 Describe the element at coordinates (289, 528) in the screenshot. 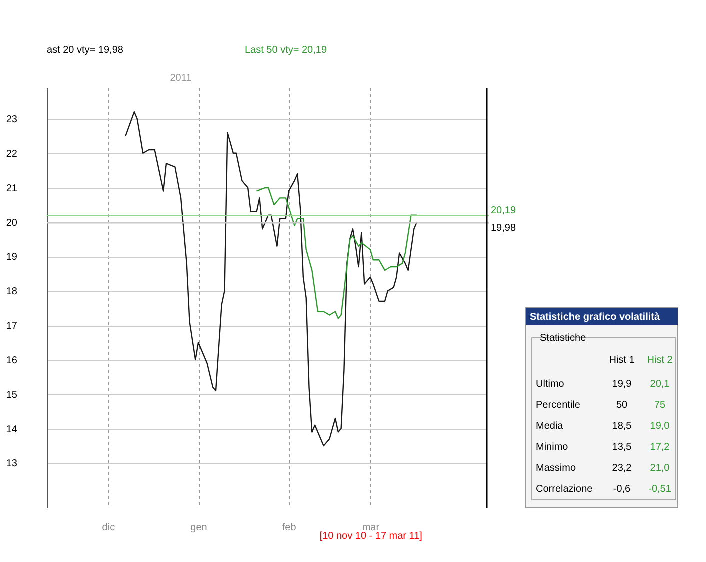

I see `x-tick-label: feb` at that location.